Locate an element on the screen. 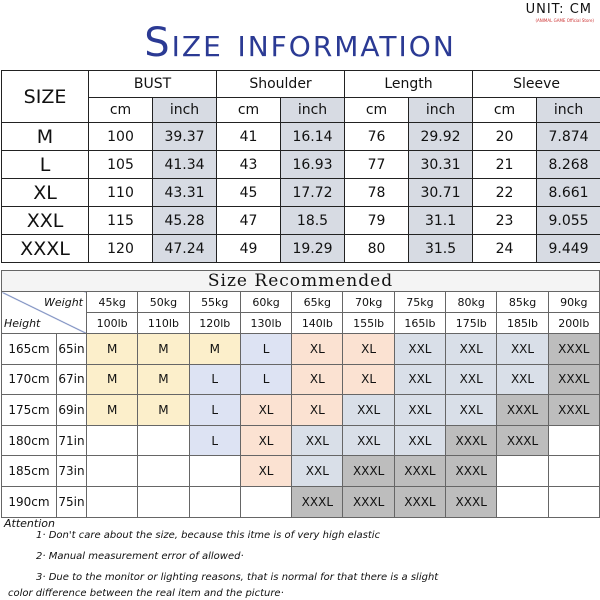 The height and width of the screenshot is (600, 600). measurement-cell: 30.71 is located at coordinates (441, 192).